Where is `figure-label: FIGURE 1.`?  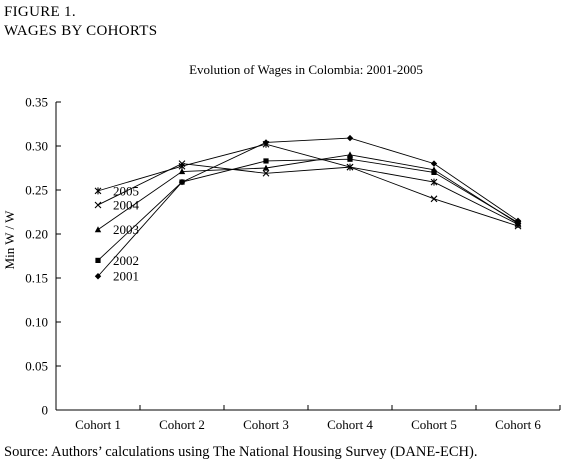
figure-label: FIGURE 1. is located at coordinates (40, 12).